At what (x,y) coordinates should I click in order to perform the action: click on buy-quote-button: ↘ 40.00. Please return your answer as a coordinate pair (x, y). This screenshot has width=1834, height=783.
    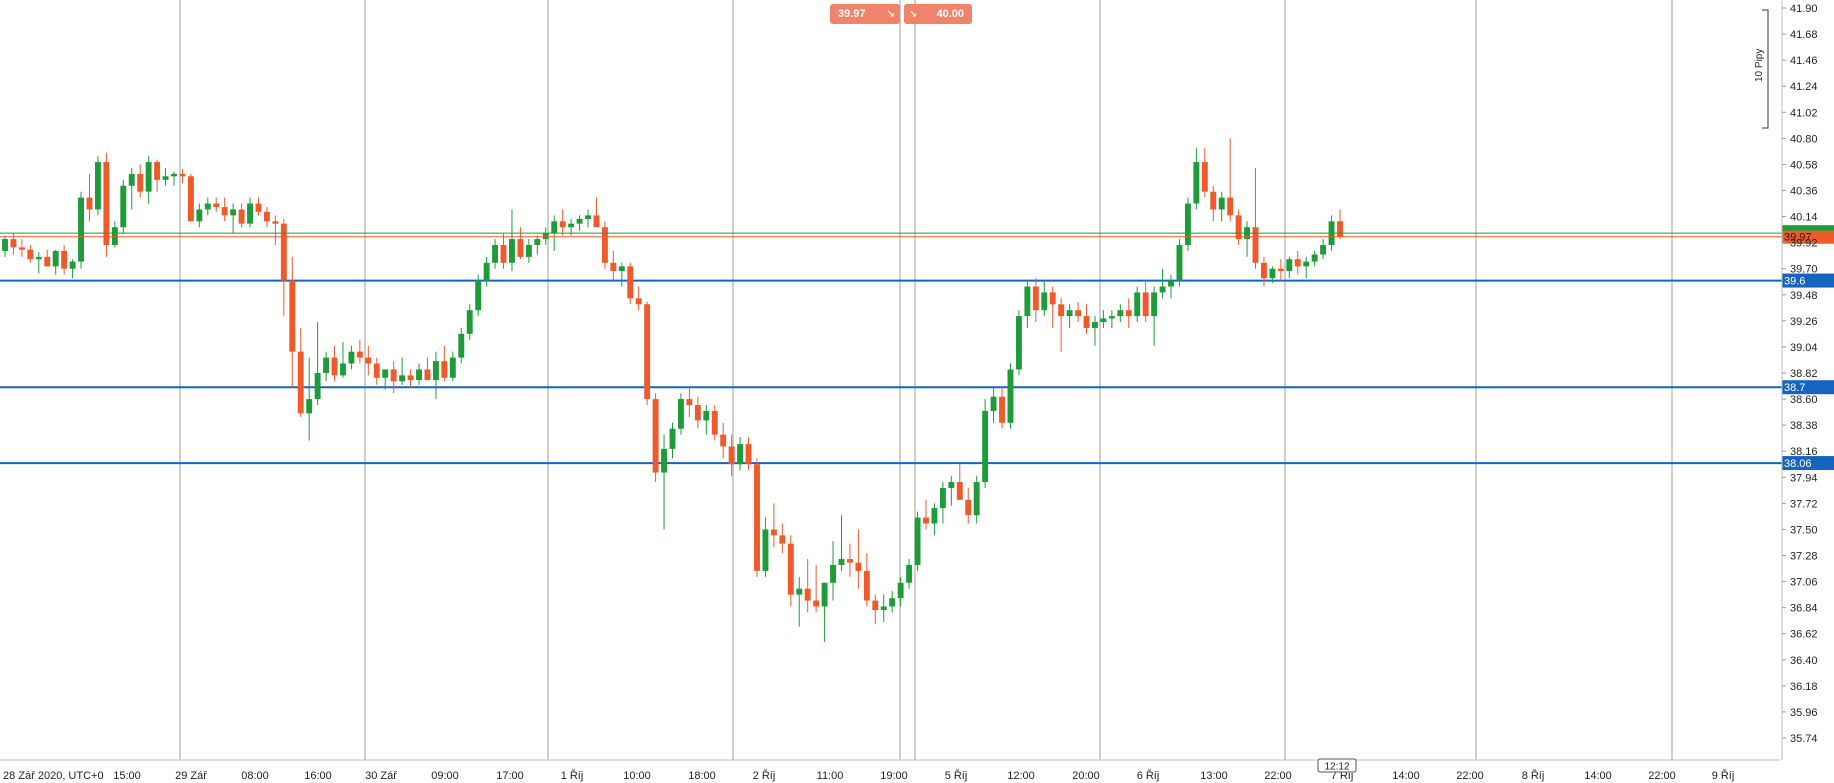
    Looking at the image, I should click on (938, 14).